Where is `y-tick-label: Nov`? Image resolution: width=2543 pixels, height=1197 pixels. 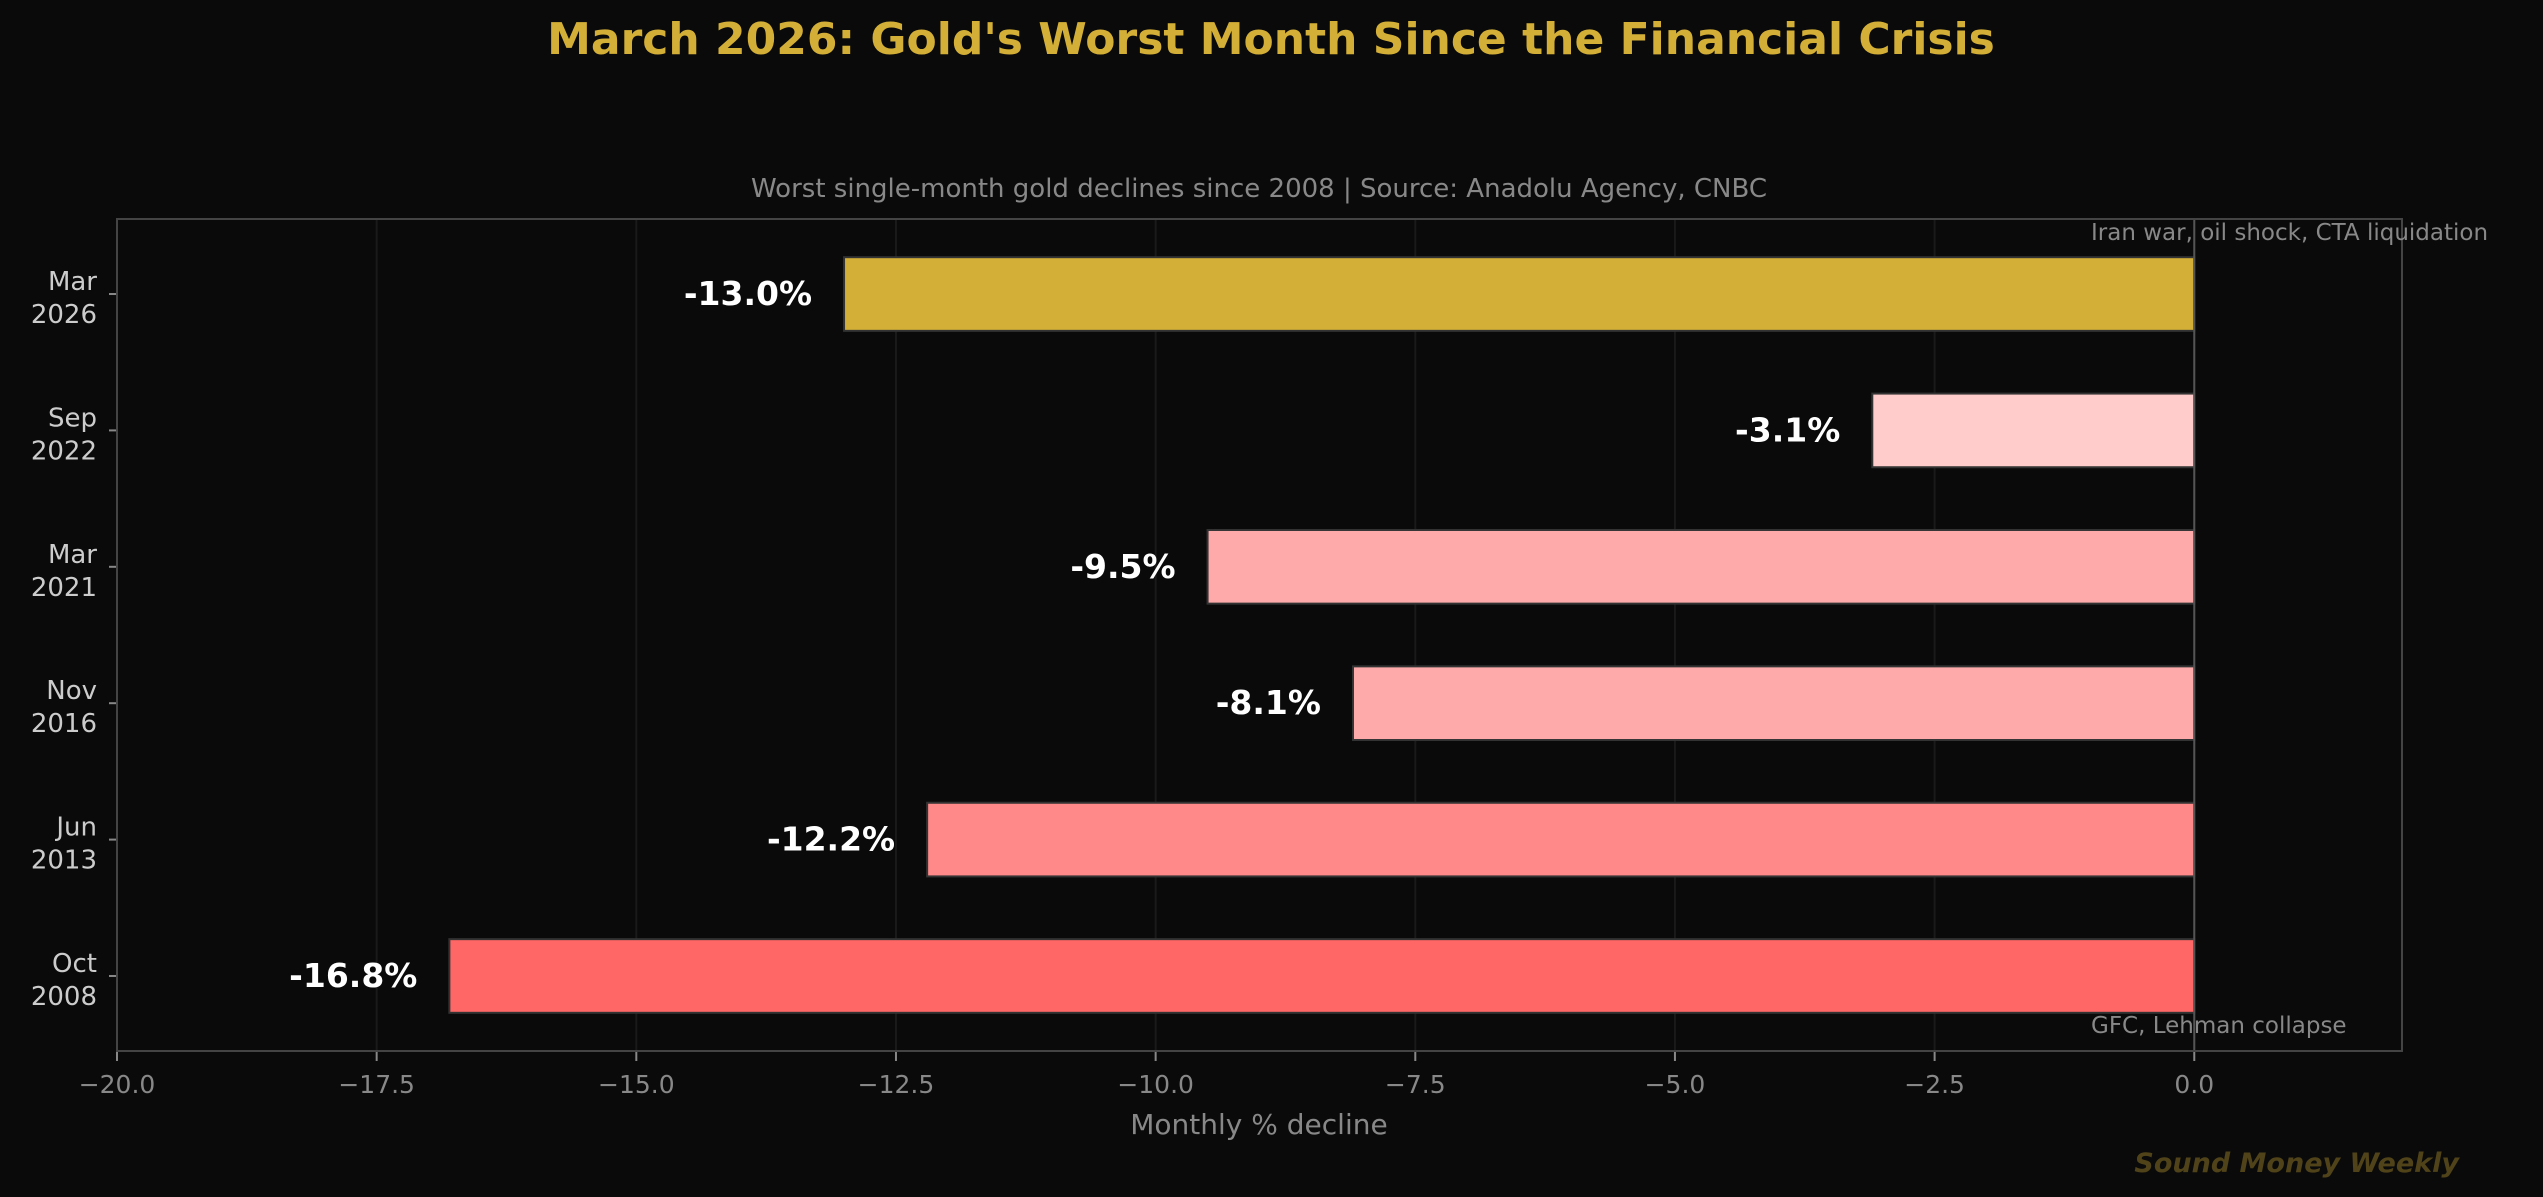 y-tick-label: Nov is located at coordinates (71, 691).